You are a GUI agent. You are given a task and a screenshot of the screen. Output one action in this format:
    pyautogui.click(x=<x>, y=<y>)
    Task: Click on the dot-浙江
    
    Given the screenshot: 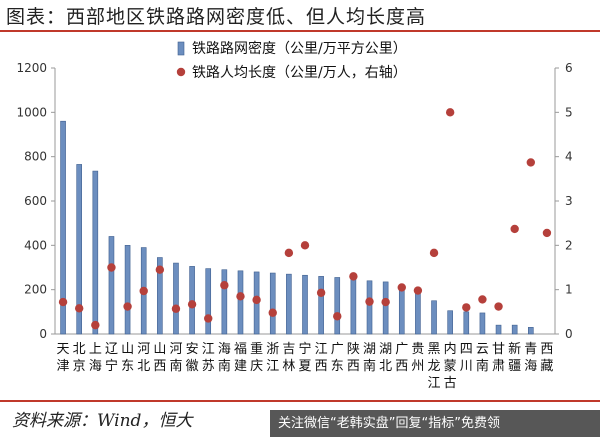 What is the action you would take?
    pyautogui.click(x=272, y=312)
    